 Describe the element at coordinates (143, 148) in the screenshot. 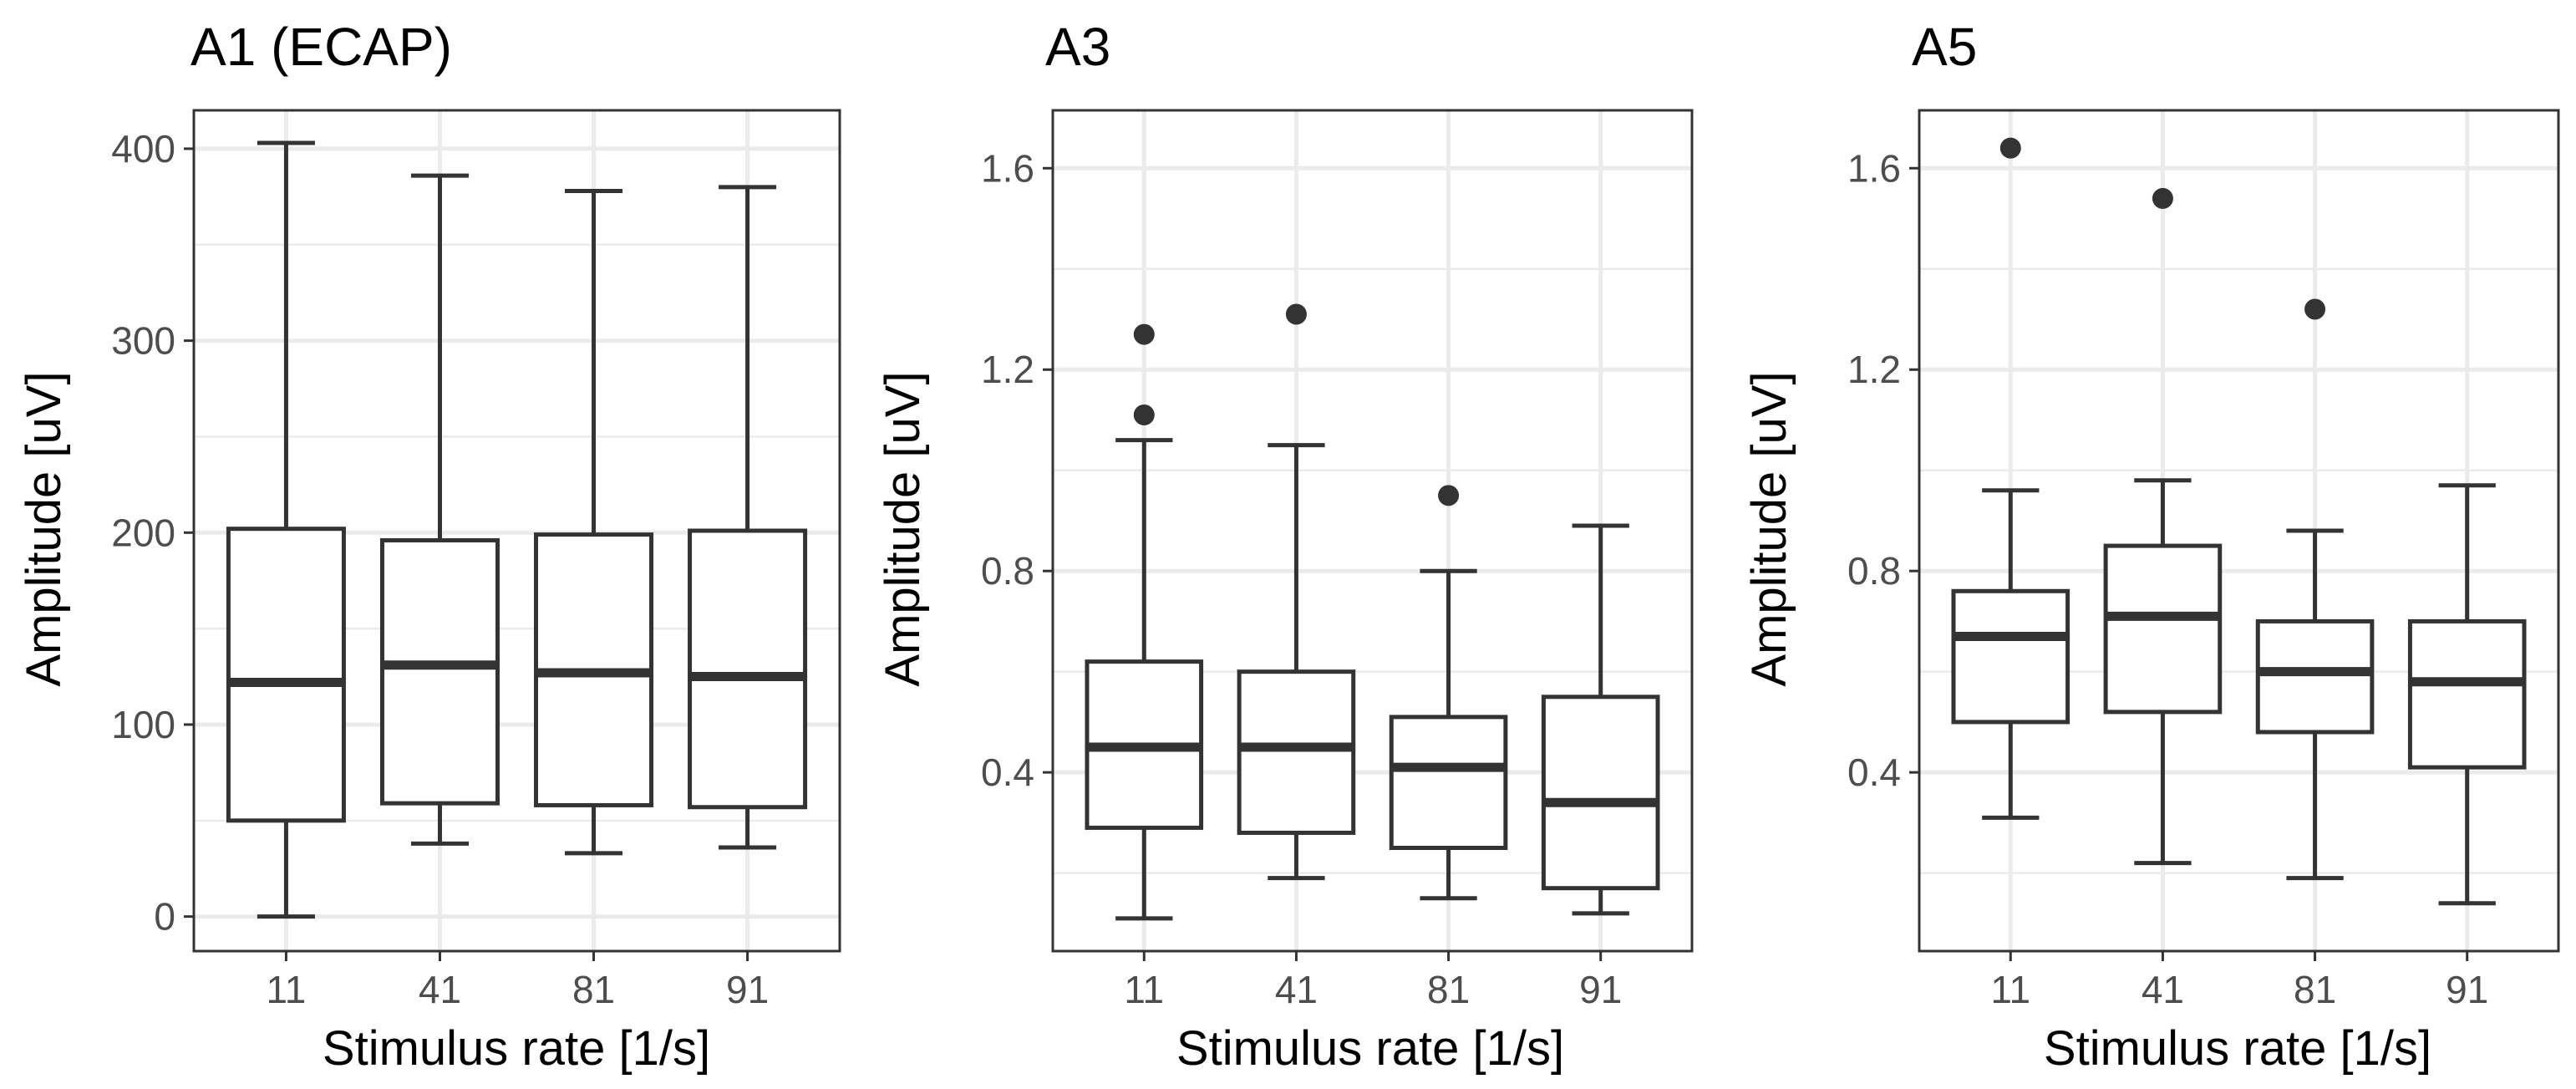

I see `y-tick-label: 400` at that location.